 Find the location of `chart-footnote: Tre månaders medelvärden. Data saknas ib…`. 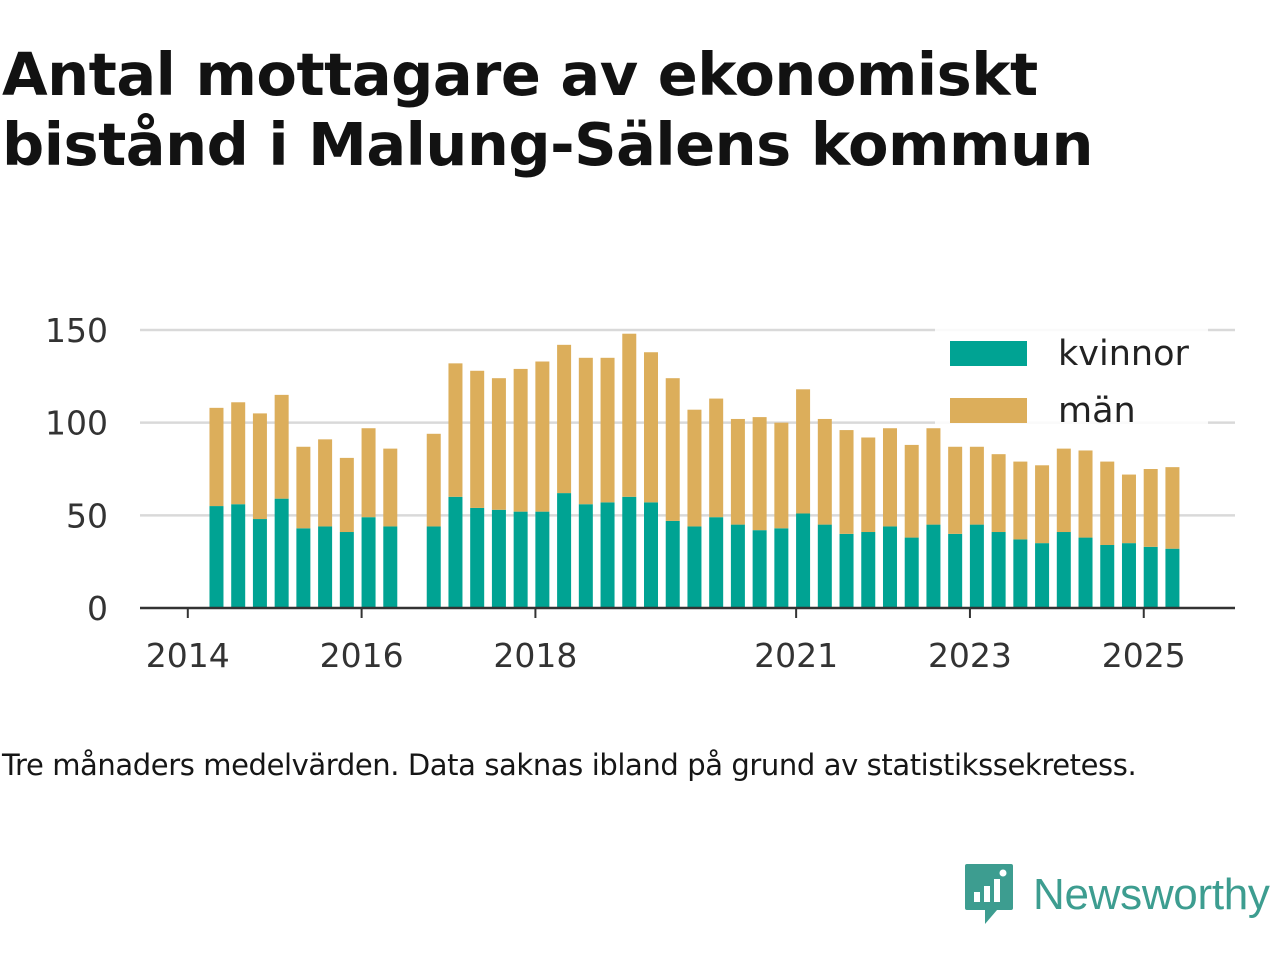

chart-footnote: Tre månaders medelvärden. Data saknas ib… is located at coordinates (569, 765).